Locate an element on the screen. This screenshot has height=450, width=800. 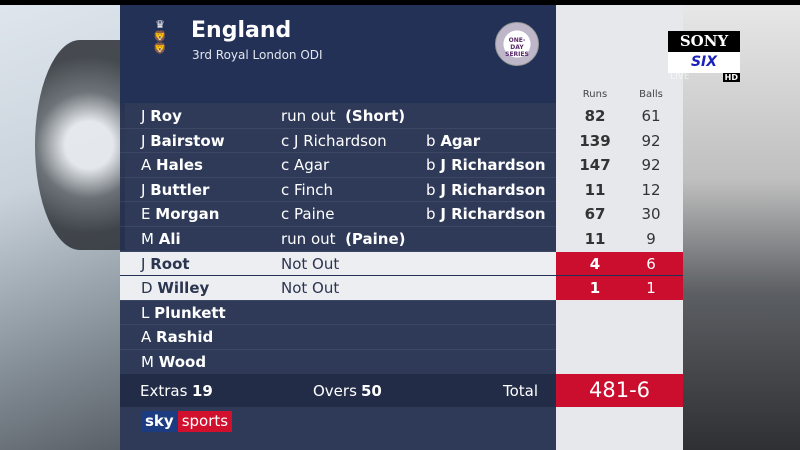
series-badge-text: ONE-DAY SERIES is located at coordinates (517, 47).